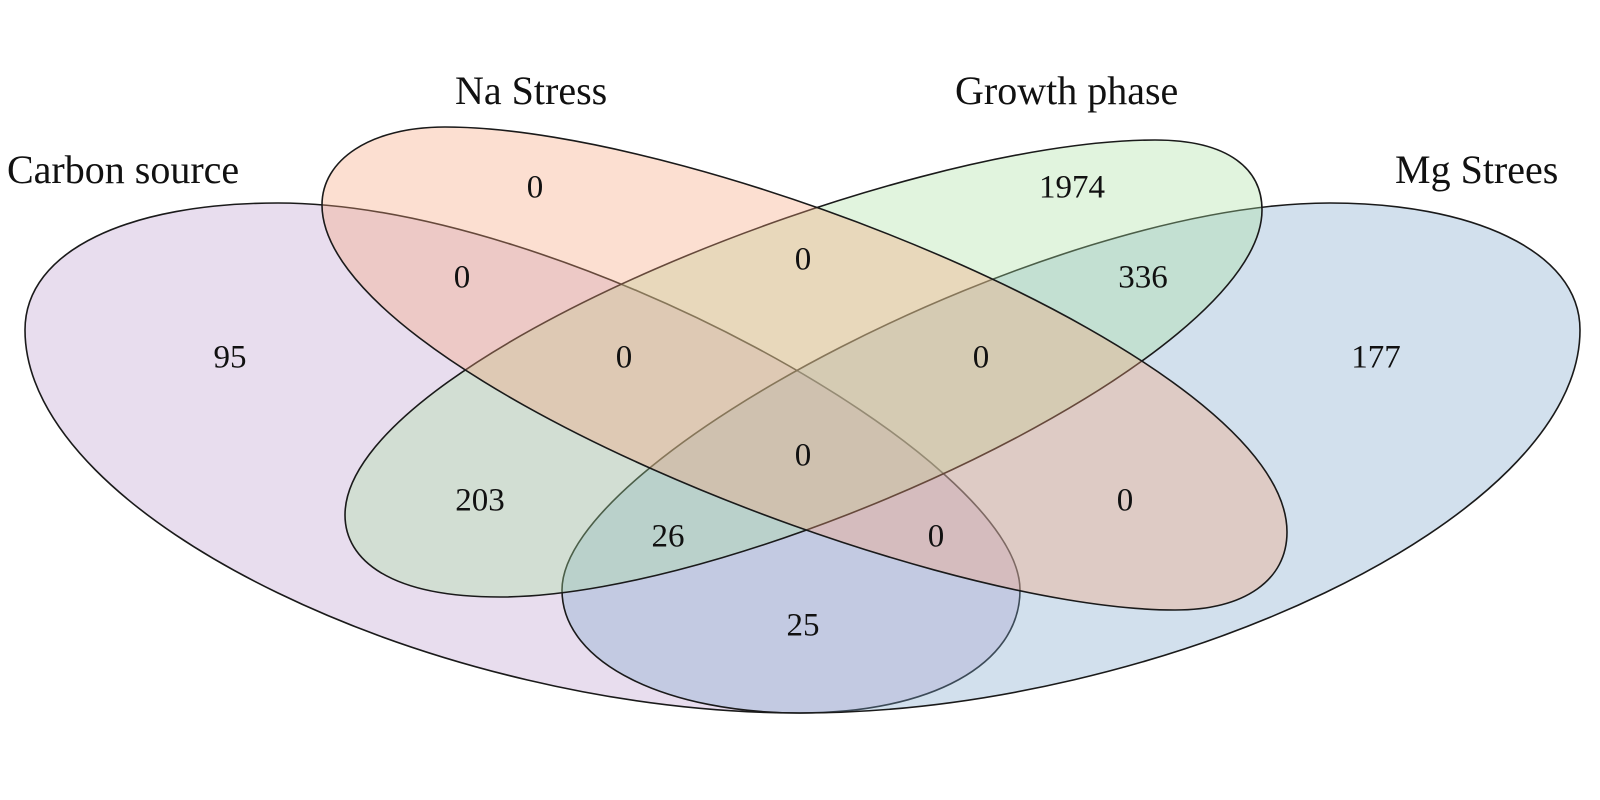  Describe the element at coordinates (462, 278) in the screenshot. I see `count-carbon-na: 0` at that location.